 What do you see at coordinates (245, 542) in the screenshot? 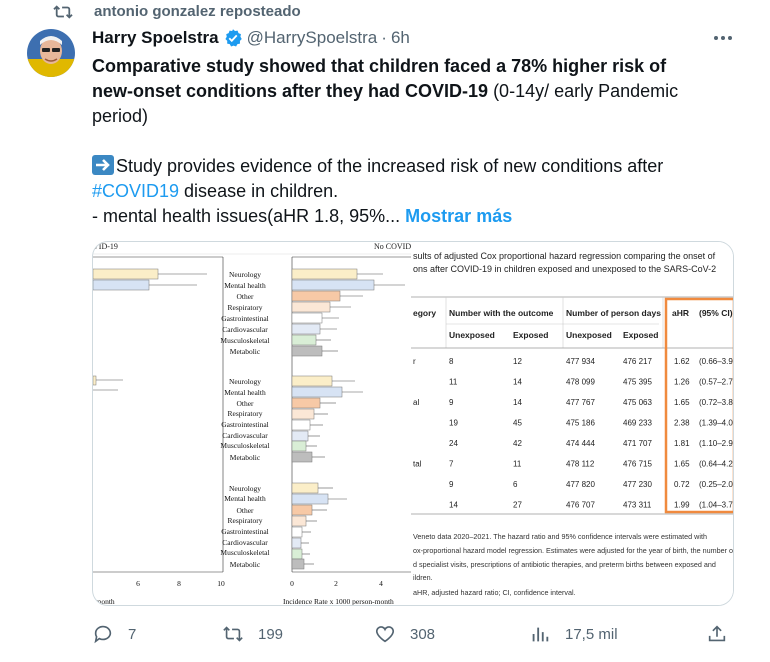
I see `label-cardiovascular-3: Cardiovascular` at bounding box center [245, 542].